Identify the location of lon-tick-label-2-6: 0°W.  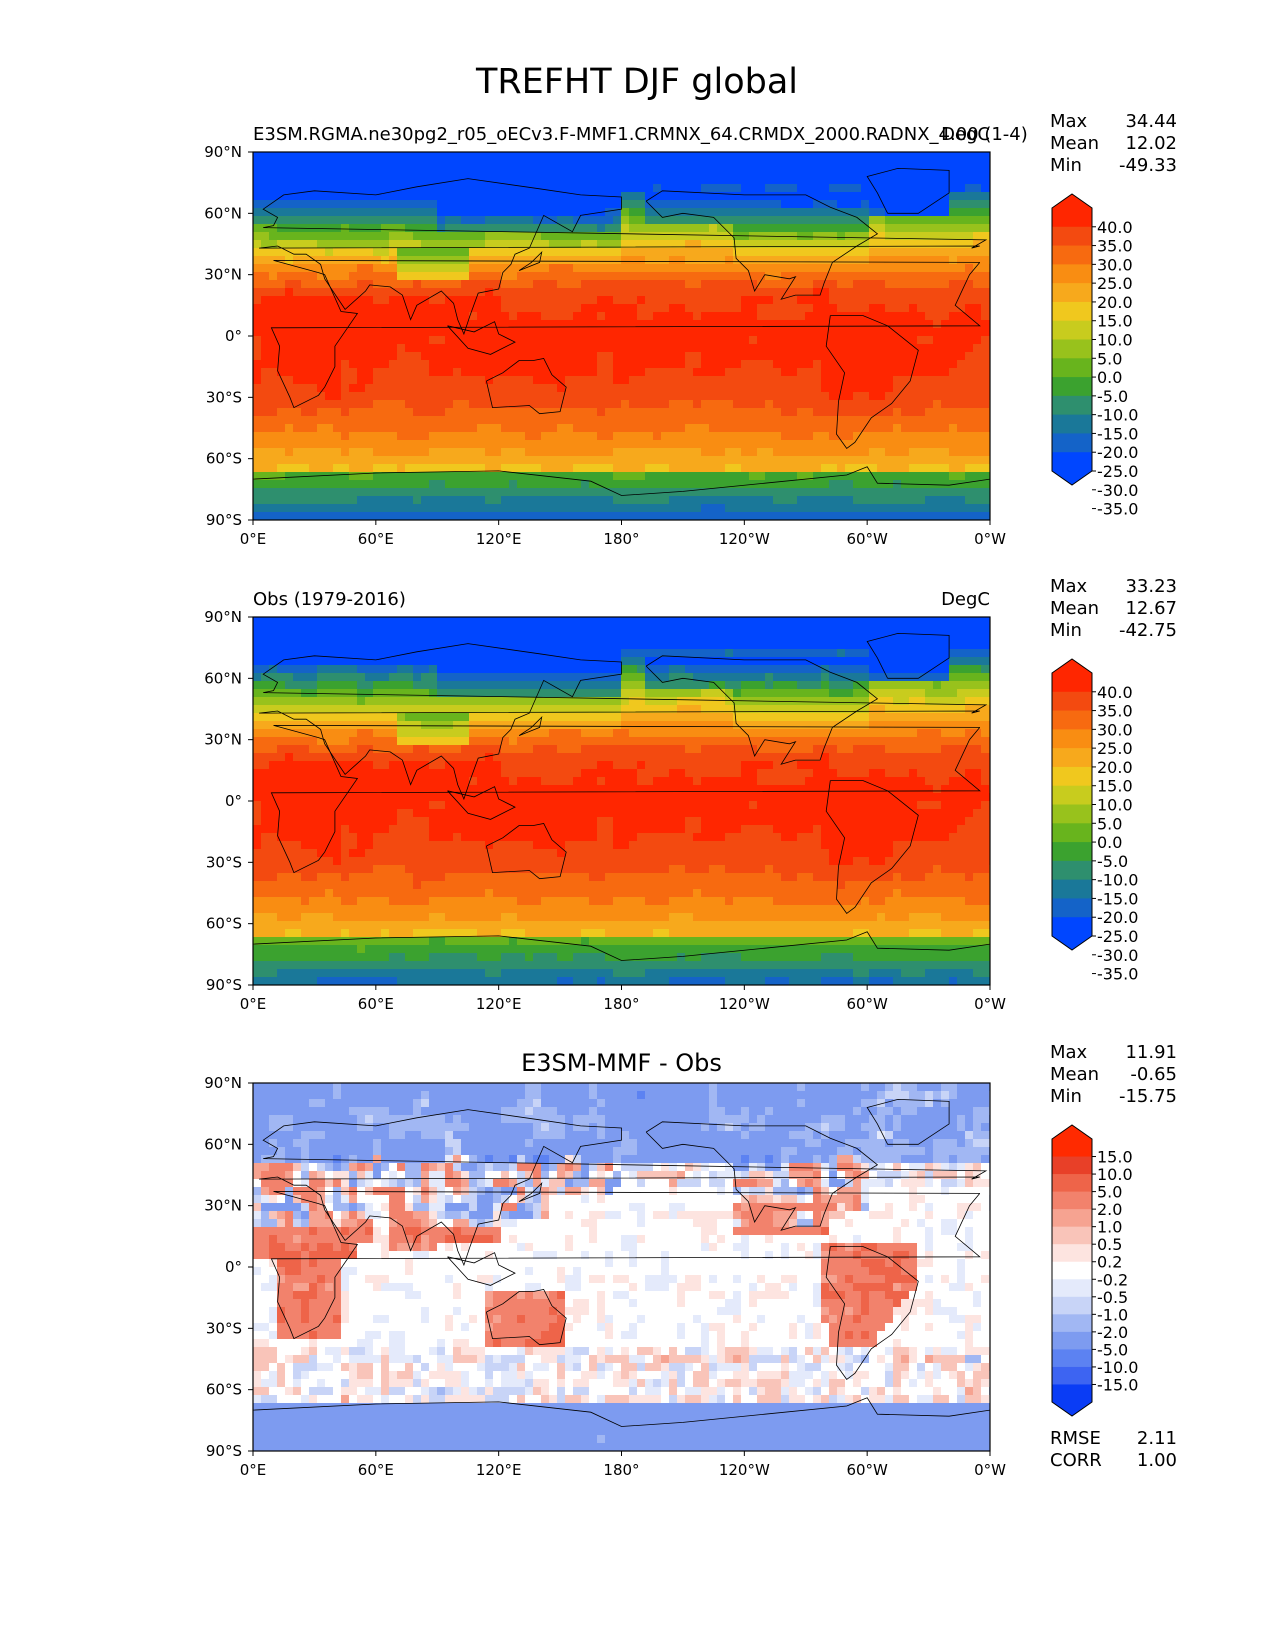
(990, 1470).